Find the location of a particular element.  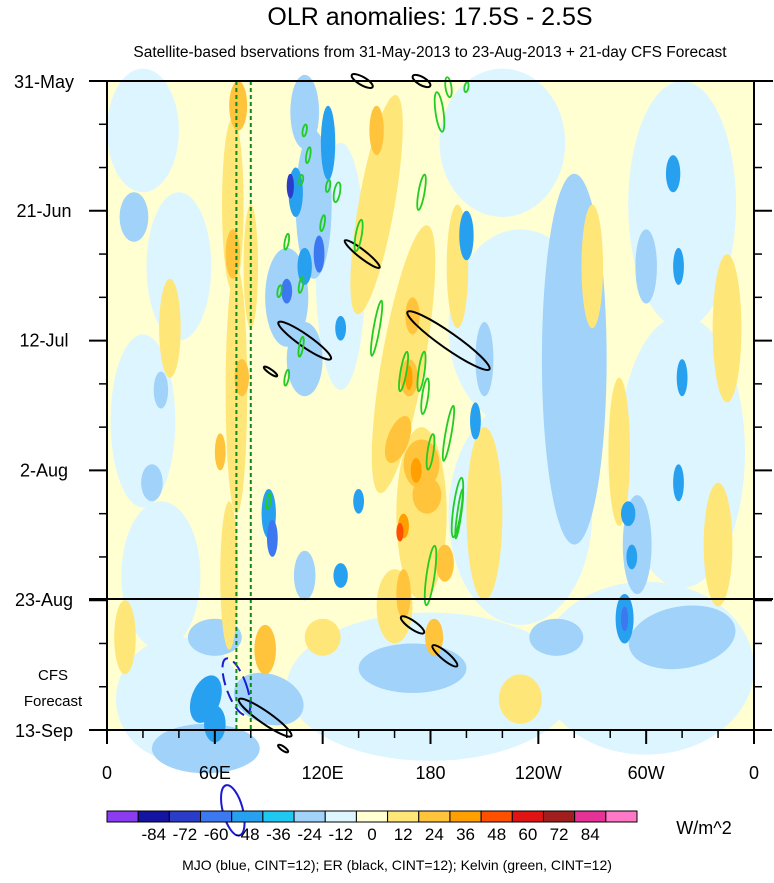

colorbar-label: 12 is located at coordinates (403, 834).